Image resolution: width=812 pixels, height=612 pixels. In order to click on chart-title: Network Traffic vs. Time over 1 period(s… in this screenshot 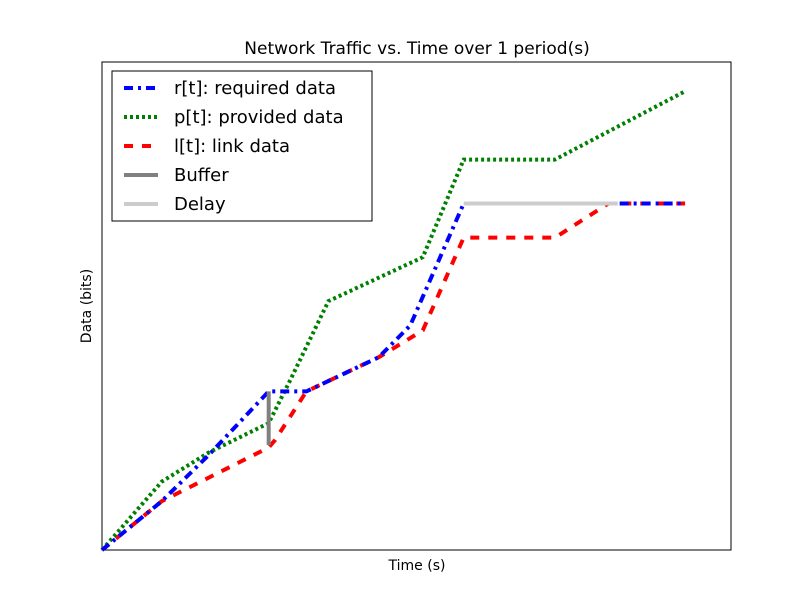, I will do `click(416, 49)`.